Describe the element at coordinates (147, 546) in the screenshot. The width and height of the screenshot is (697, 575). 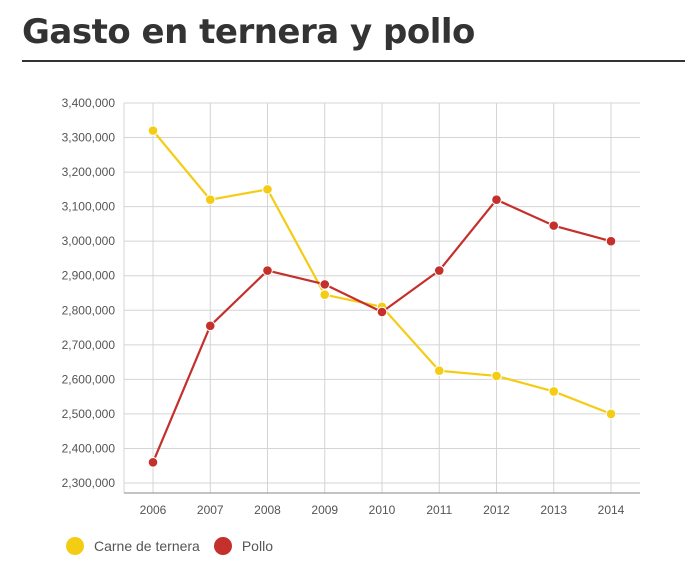
I see `legend-label-ternera: Carne de ternera` at that location.